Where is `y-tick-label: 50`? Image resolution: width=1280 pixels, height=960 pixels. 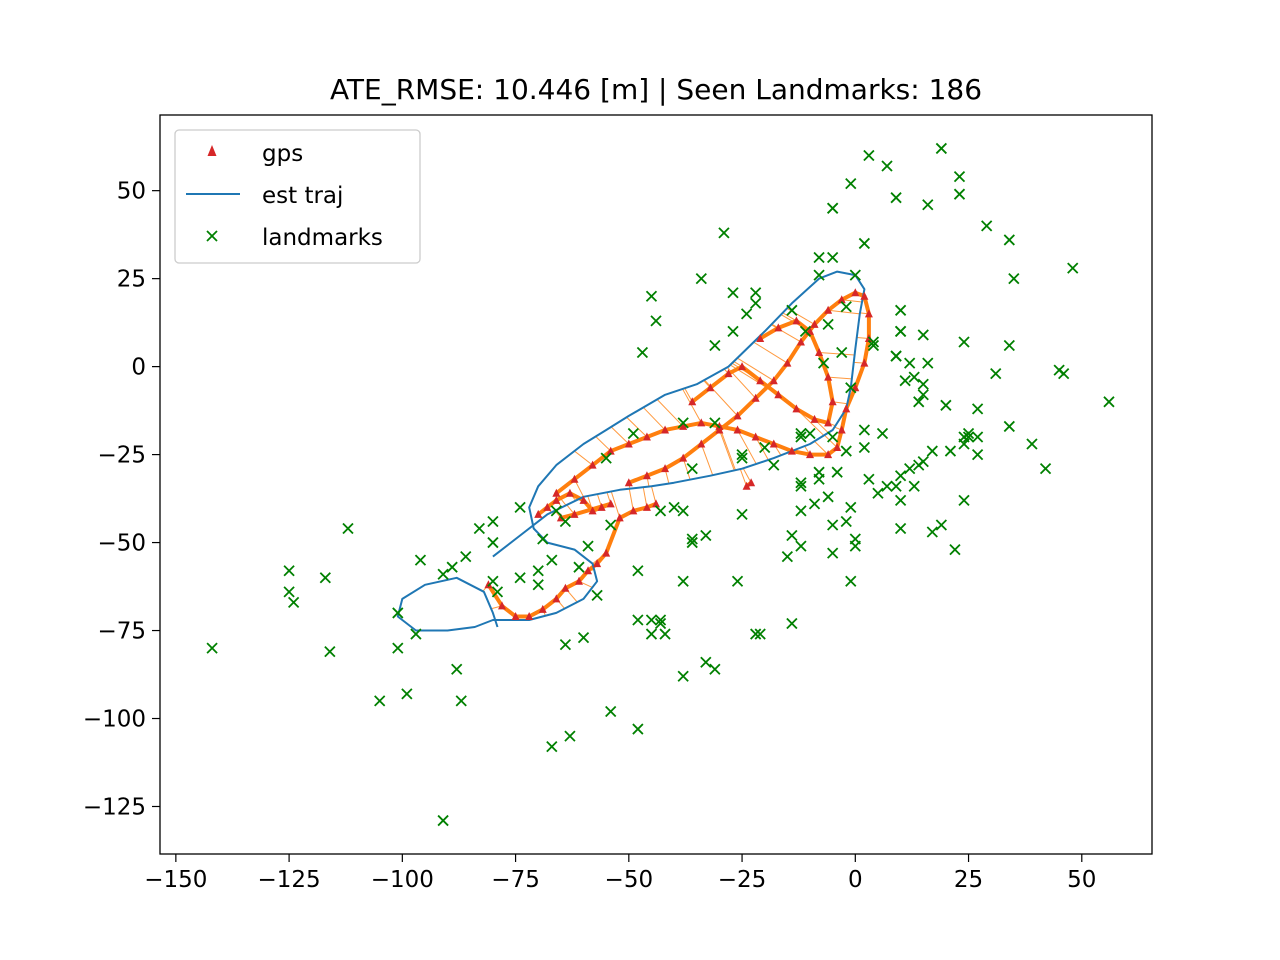
y-tick-label: 50 is located at coordinates (131, 192).